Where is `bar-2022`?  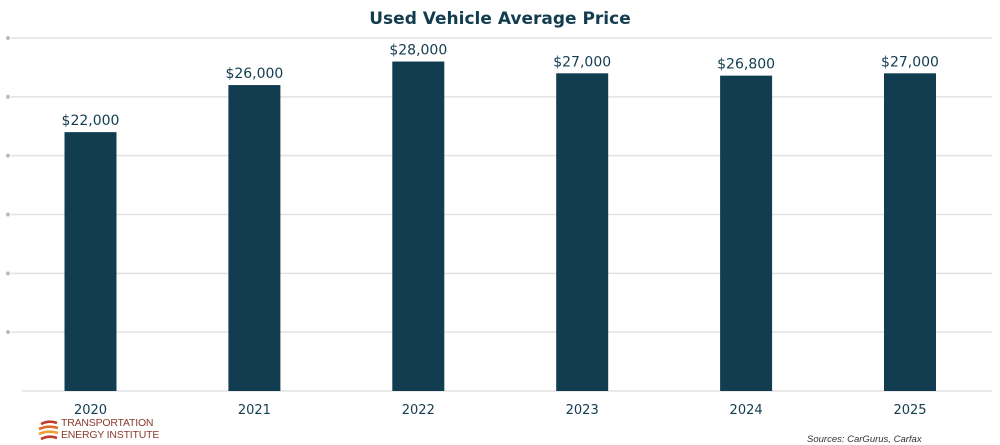
bar-2022 is located at coordinates (418, 226).